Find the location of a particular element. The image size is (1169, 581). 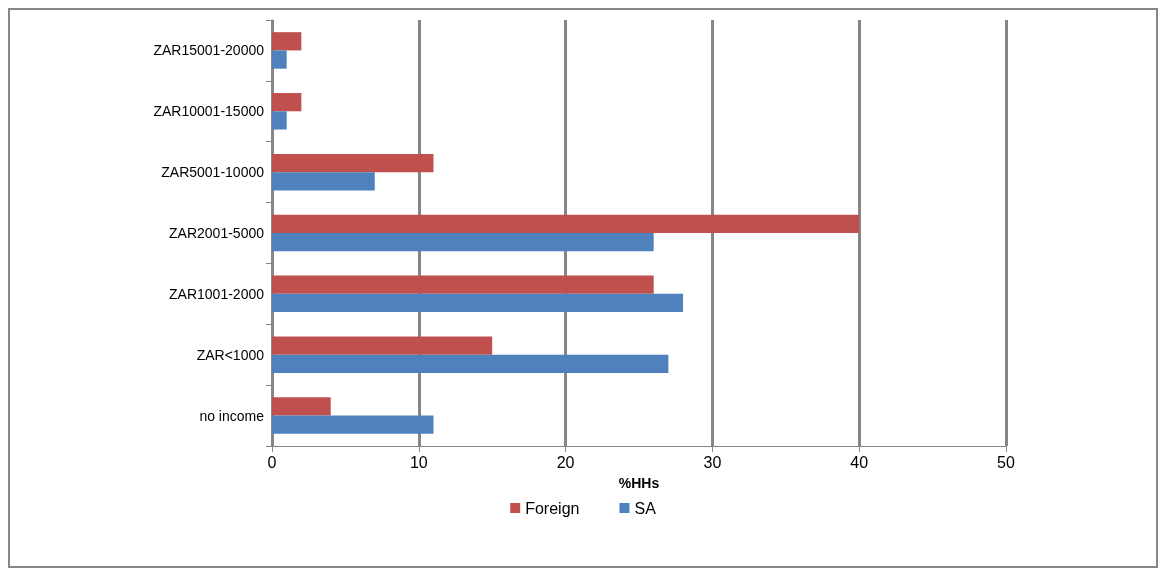

x-tick-label: 20 is located at coordinates (565, 462).